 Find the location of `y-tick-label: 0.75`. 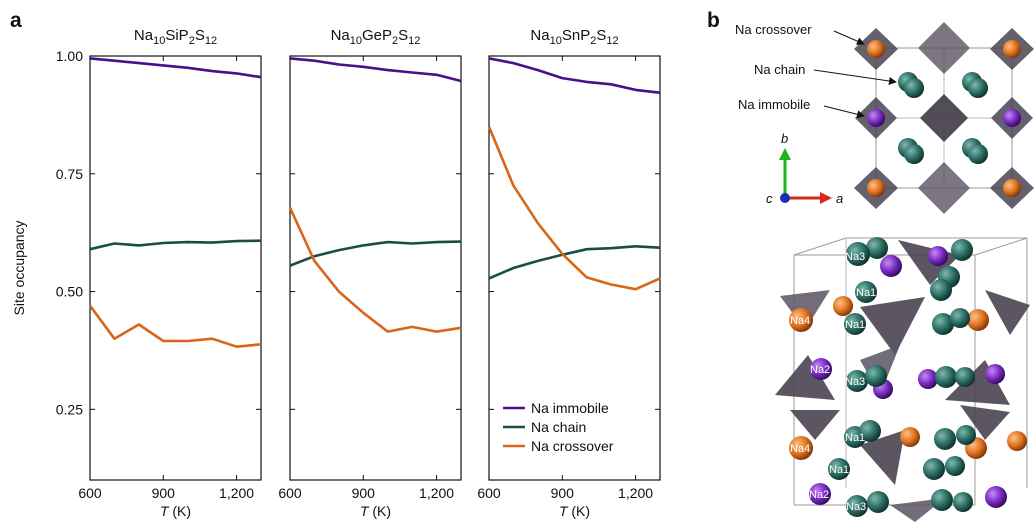

y-tick-label: 0.75 is located at coordinates (69, 174).